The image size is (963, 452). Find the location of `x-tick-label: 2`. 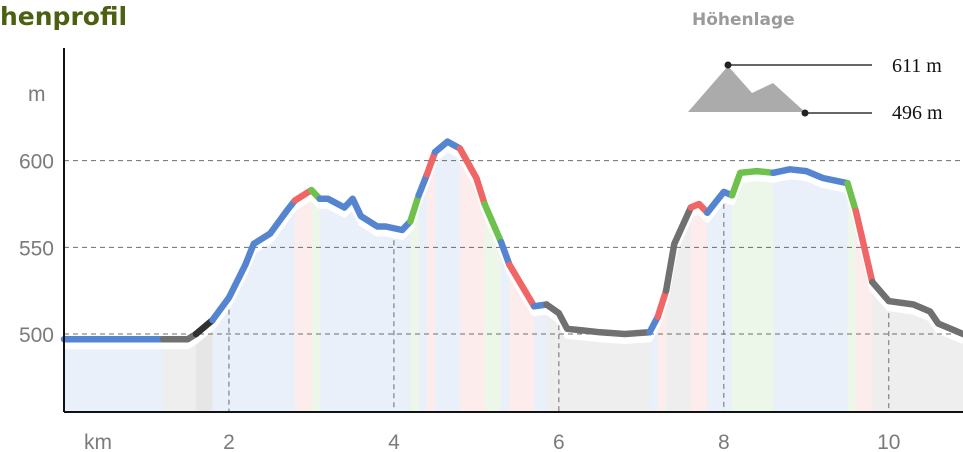

x-tick-label: 2 is located at coordinates (229, 441).